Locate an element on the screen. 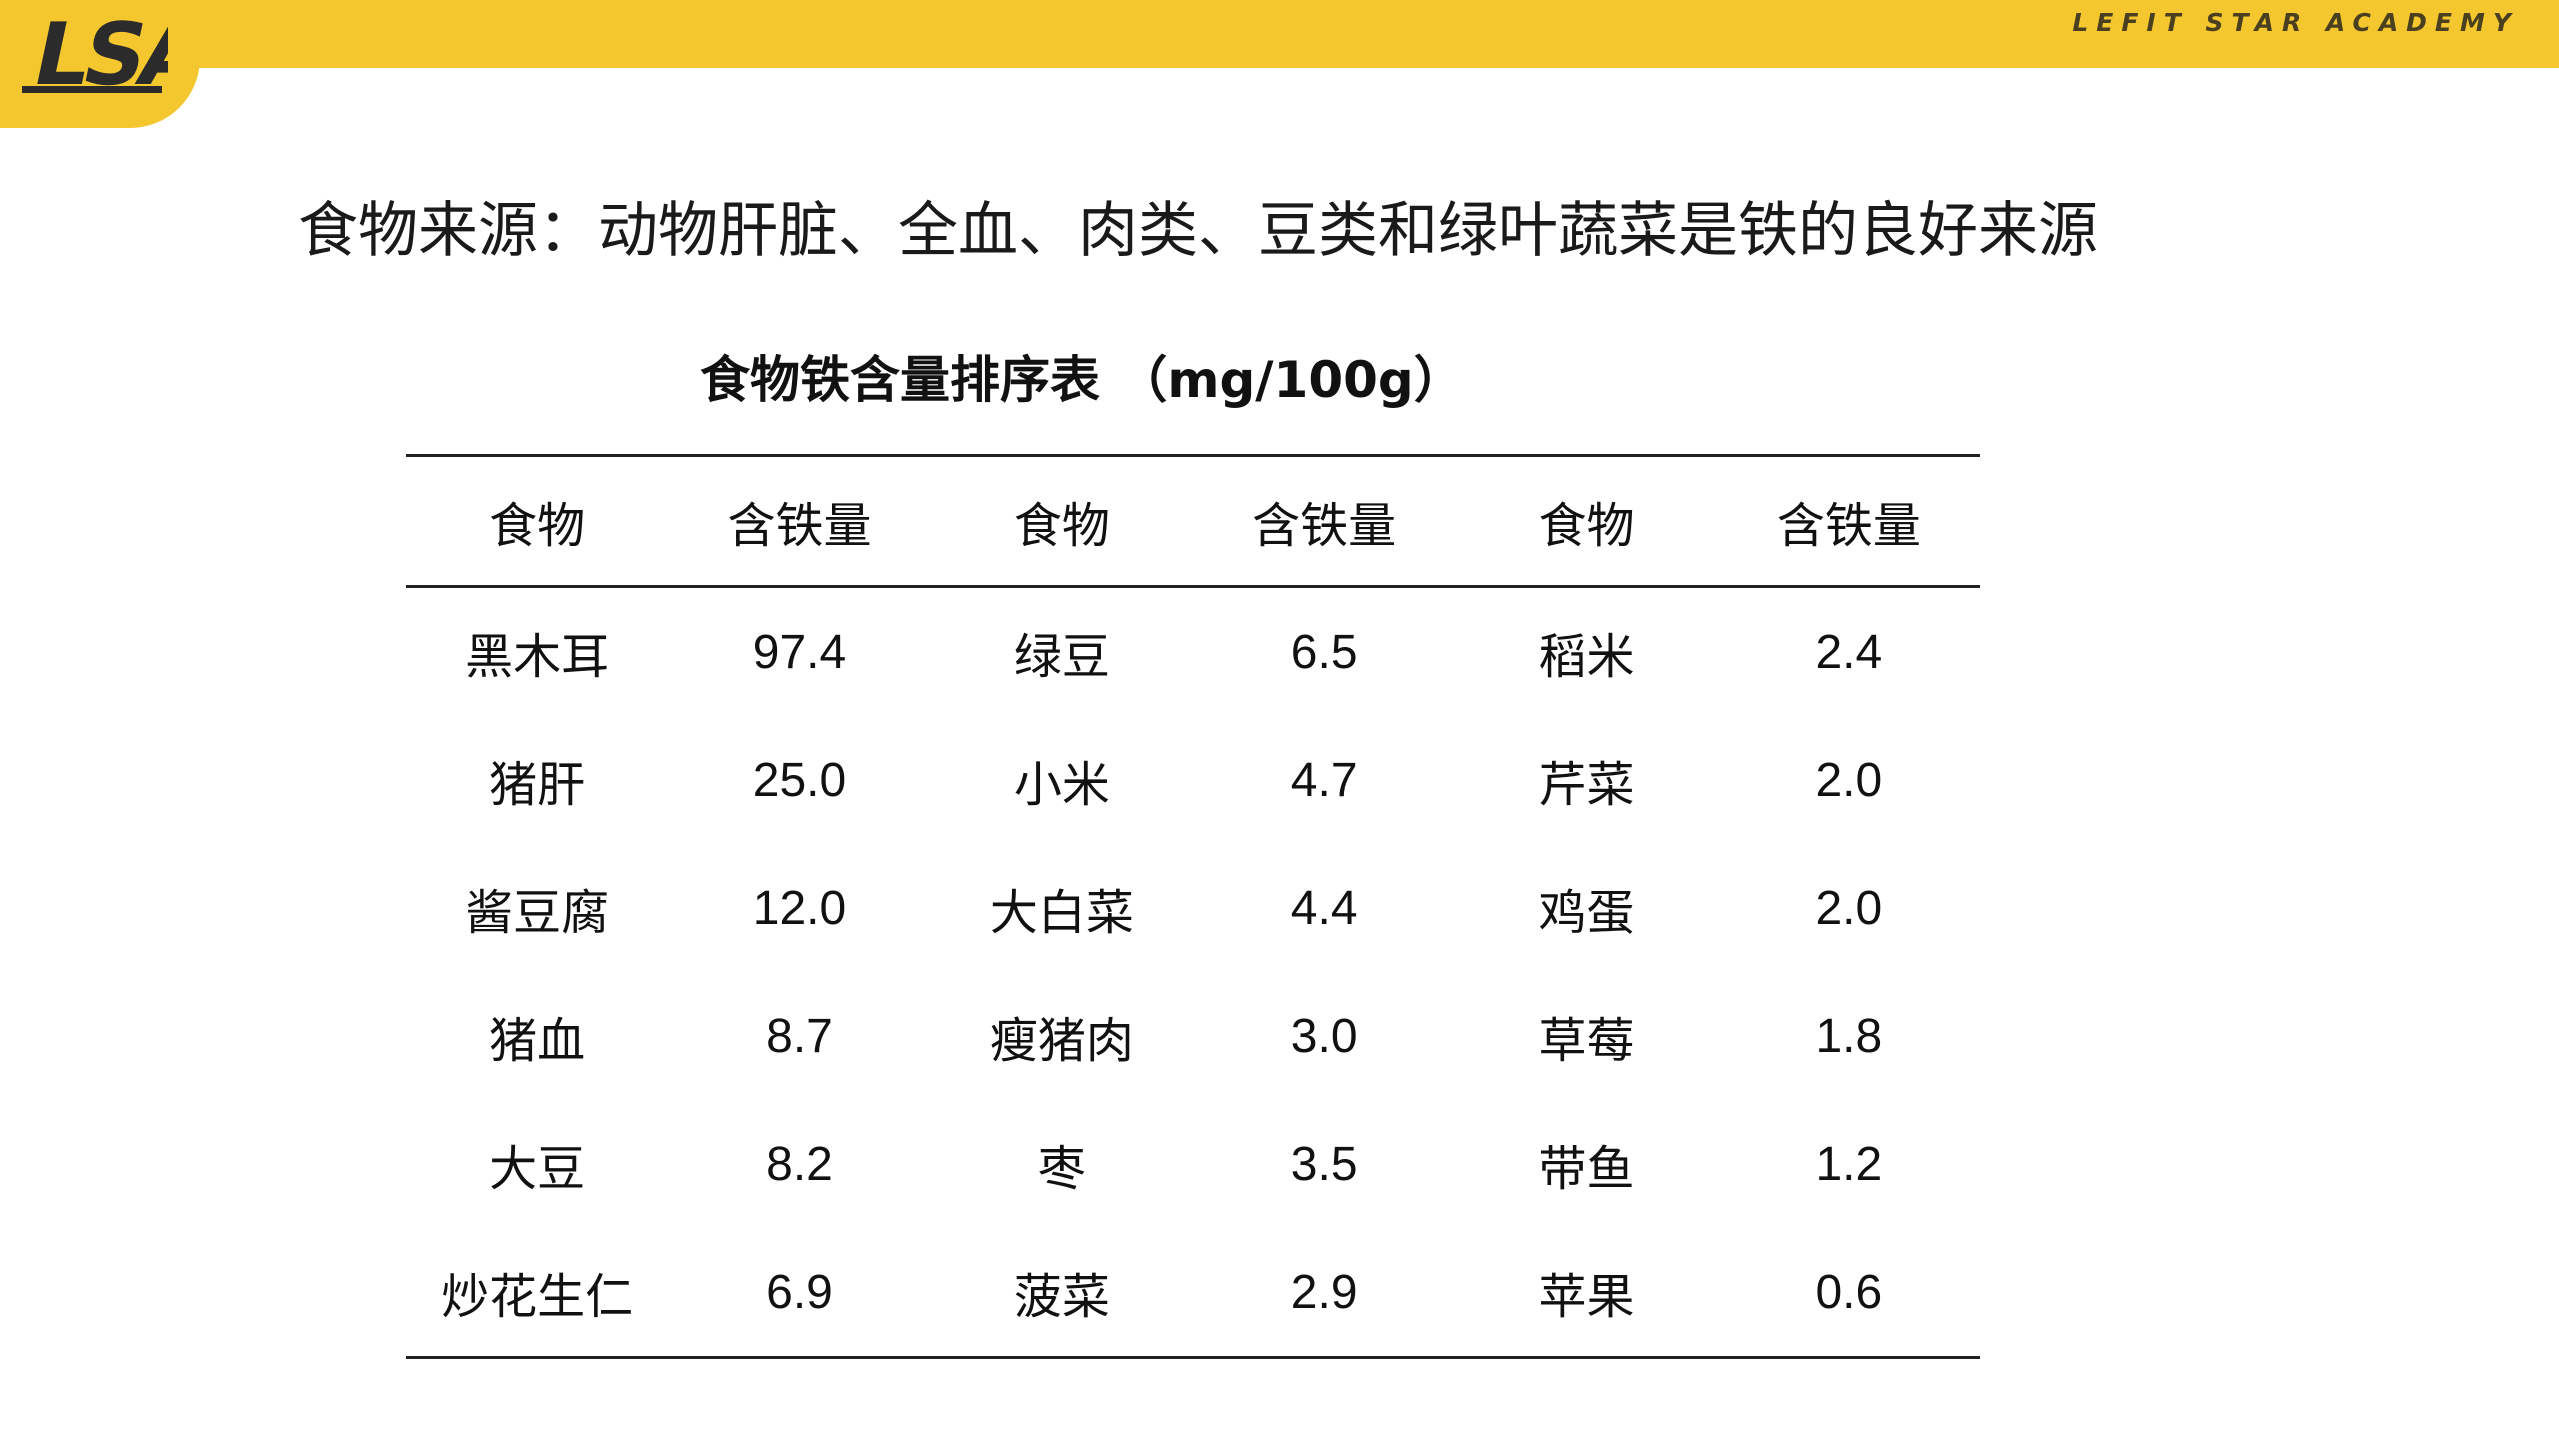 This screenshot has height=1439, width=2559. iron-value-cell: 1.8 is located at coordinates (1849, 1036).